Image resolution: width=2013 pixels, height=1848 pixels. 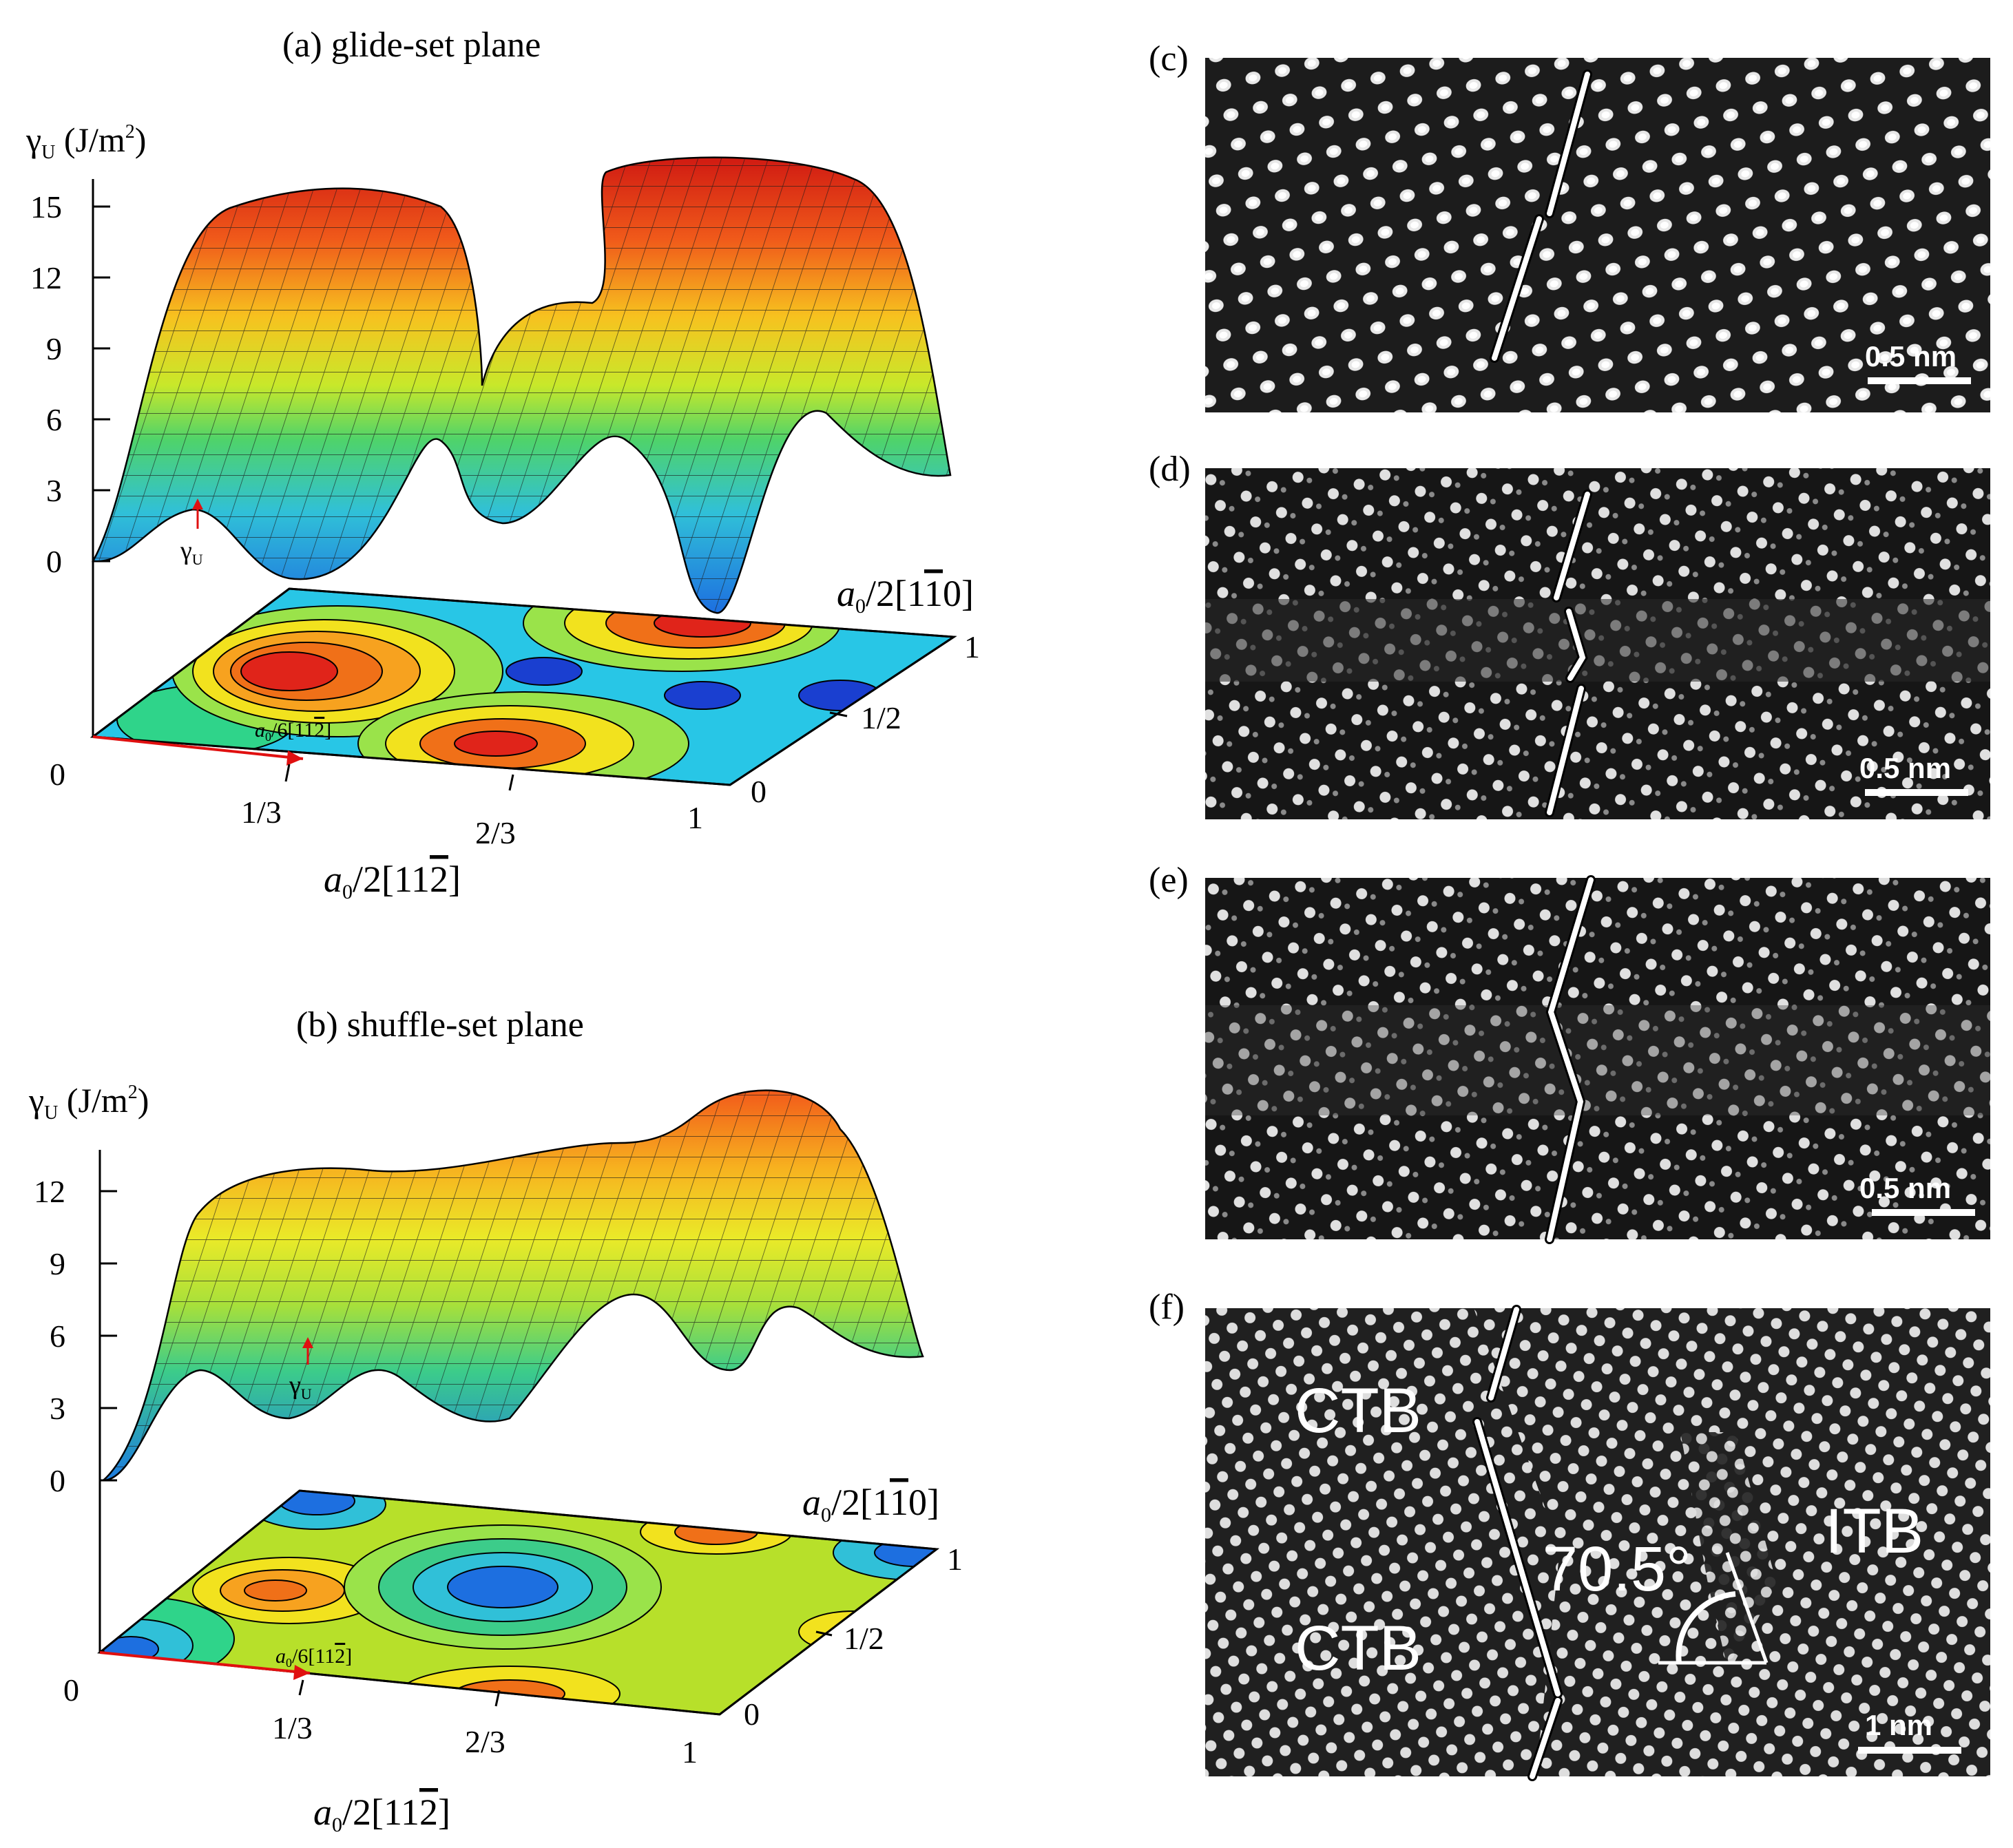 I want to click on micrograph-f-label: (f), so click(x=1167, y=1307).